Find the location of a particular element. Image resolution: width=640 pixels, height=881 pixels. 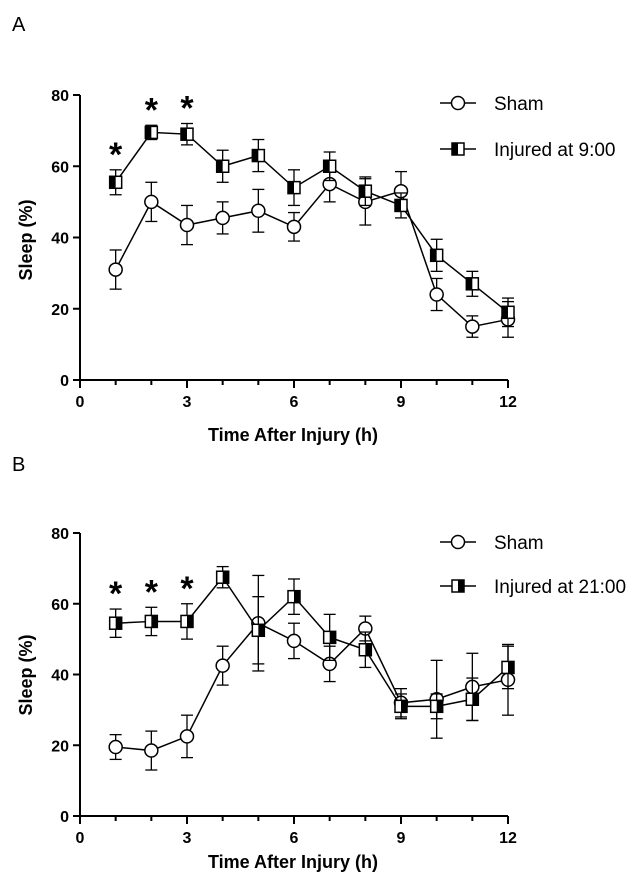

series-line-injured-b is located at coordinates (312, 641).